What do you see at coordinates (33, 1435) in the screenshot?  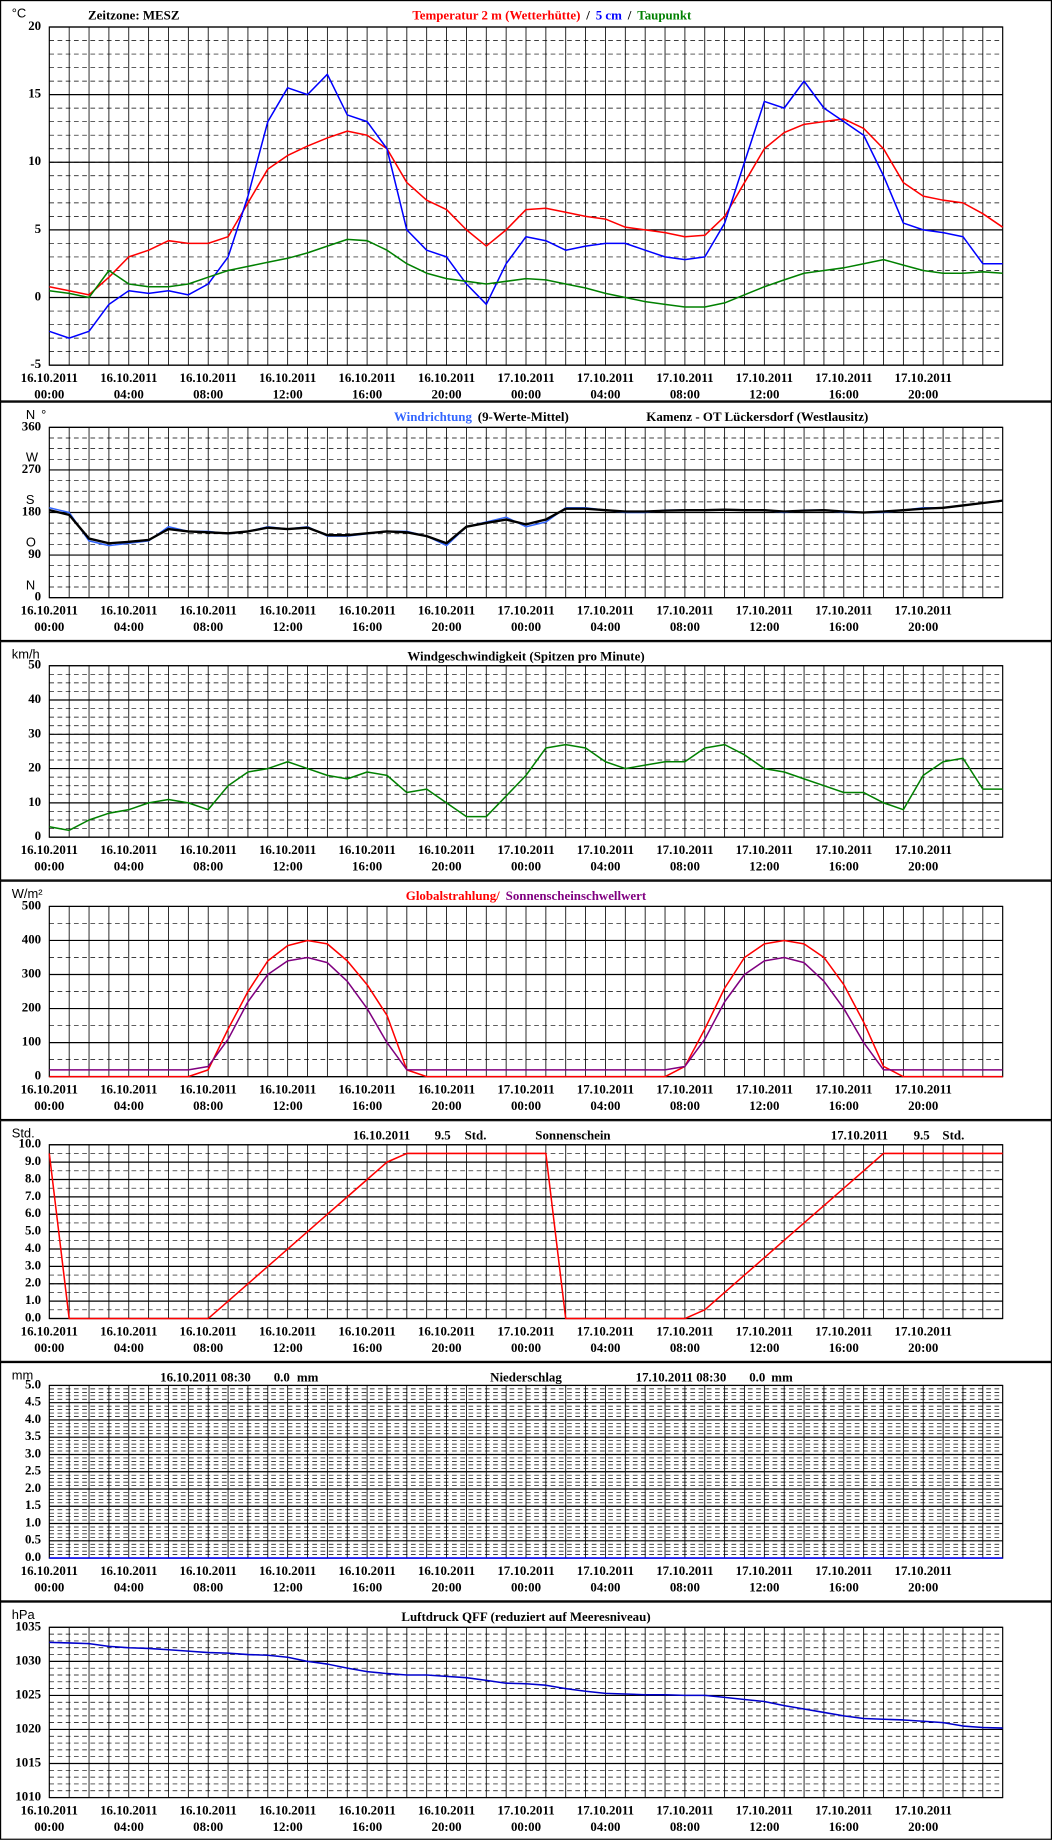 I see `y-tick-label: 3.5` at bounding box center [33, 1435].